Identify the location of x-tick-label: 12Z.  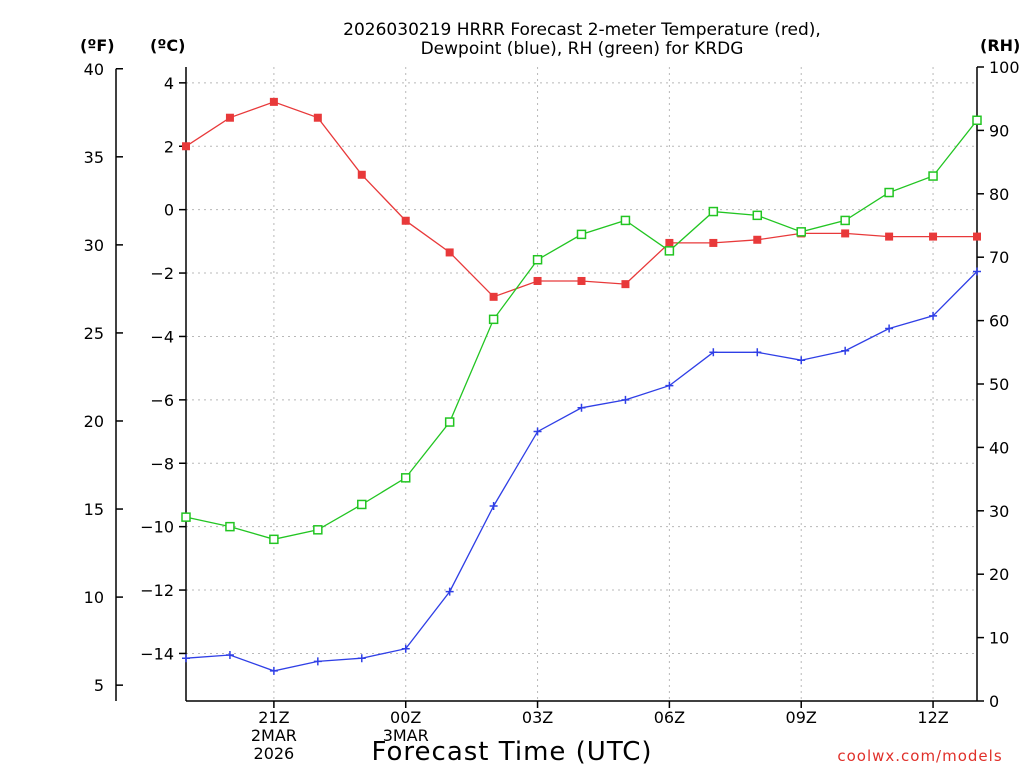
(932, 717).